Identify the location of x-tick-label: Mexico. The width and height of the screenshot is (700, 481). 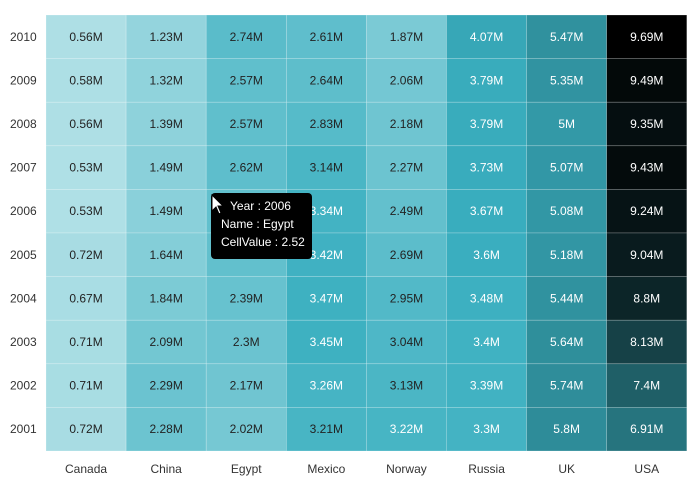
(326, 469).